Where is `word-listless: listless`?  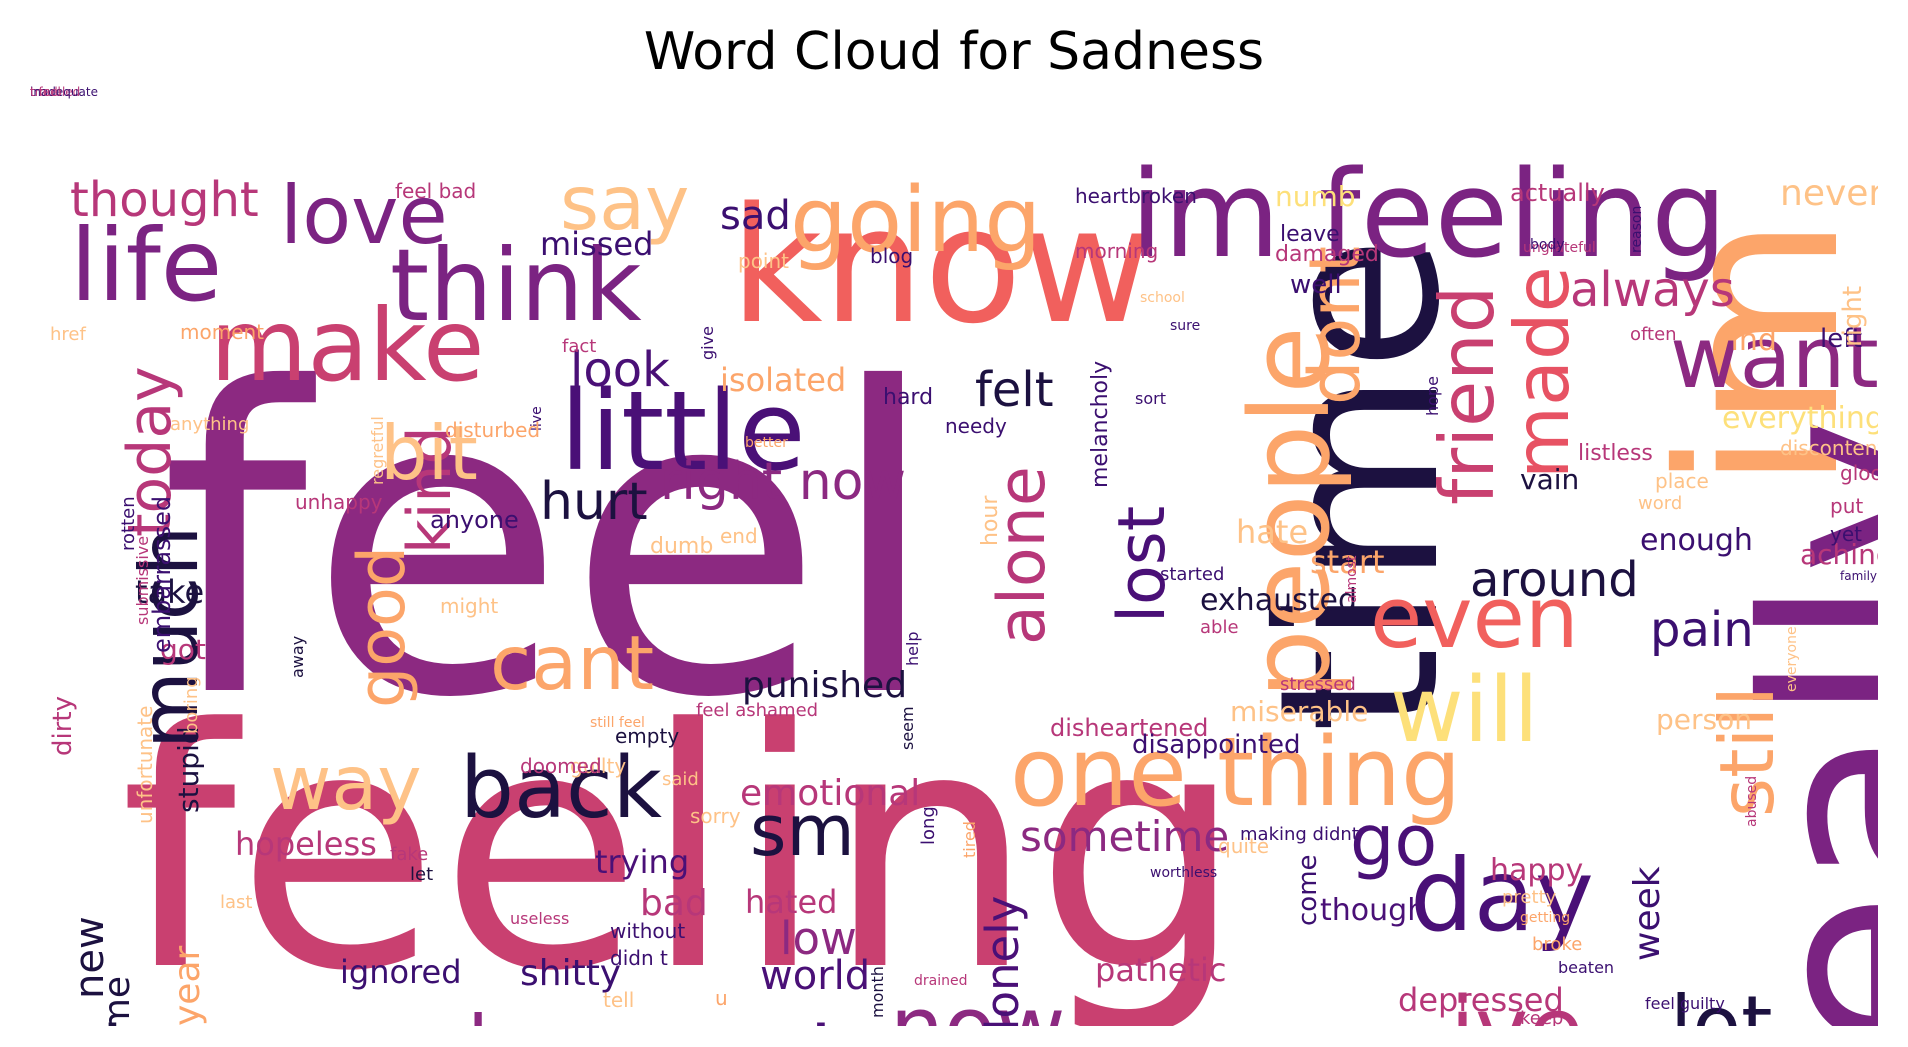
word-listless: listless is located at coordinates (1615, 453).